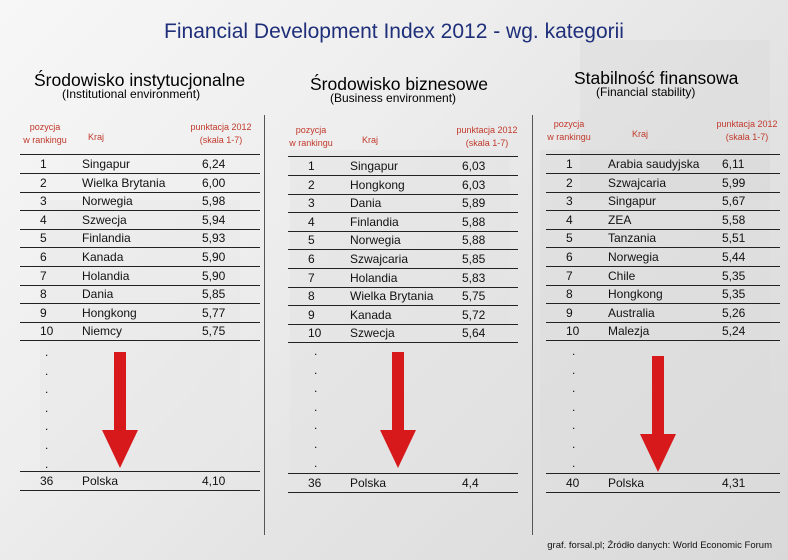 Image resolution: width=788 pixels, height=560 pixels. I want to click on table-row: 1 Arabia saudyjska 6,11, so click(663, 164).